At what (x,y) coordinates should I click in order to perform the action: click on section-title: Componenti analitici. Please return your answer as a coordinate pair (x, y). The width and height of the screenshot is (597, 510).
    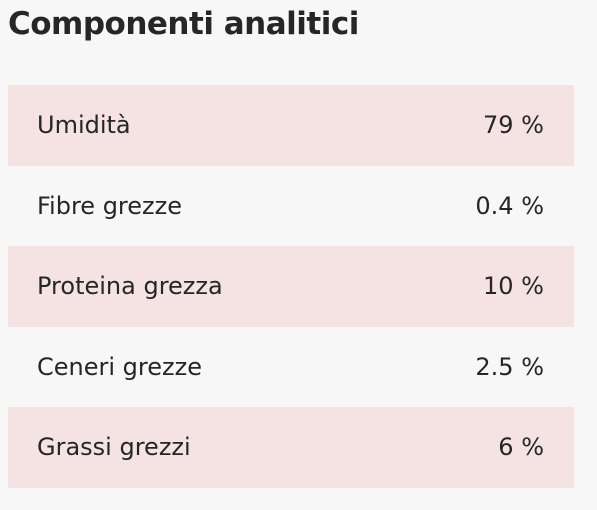
    Looking at the image, I should click on (183, 24).